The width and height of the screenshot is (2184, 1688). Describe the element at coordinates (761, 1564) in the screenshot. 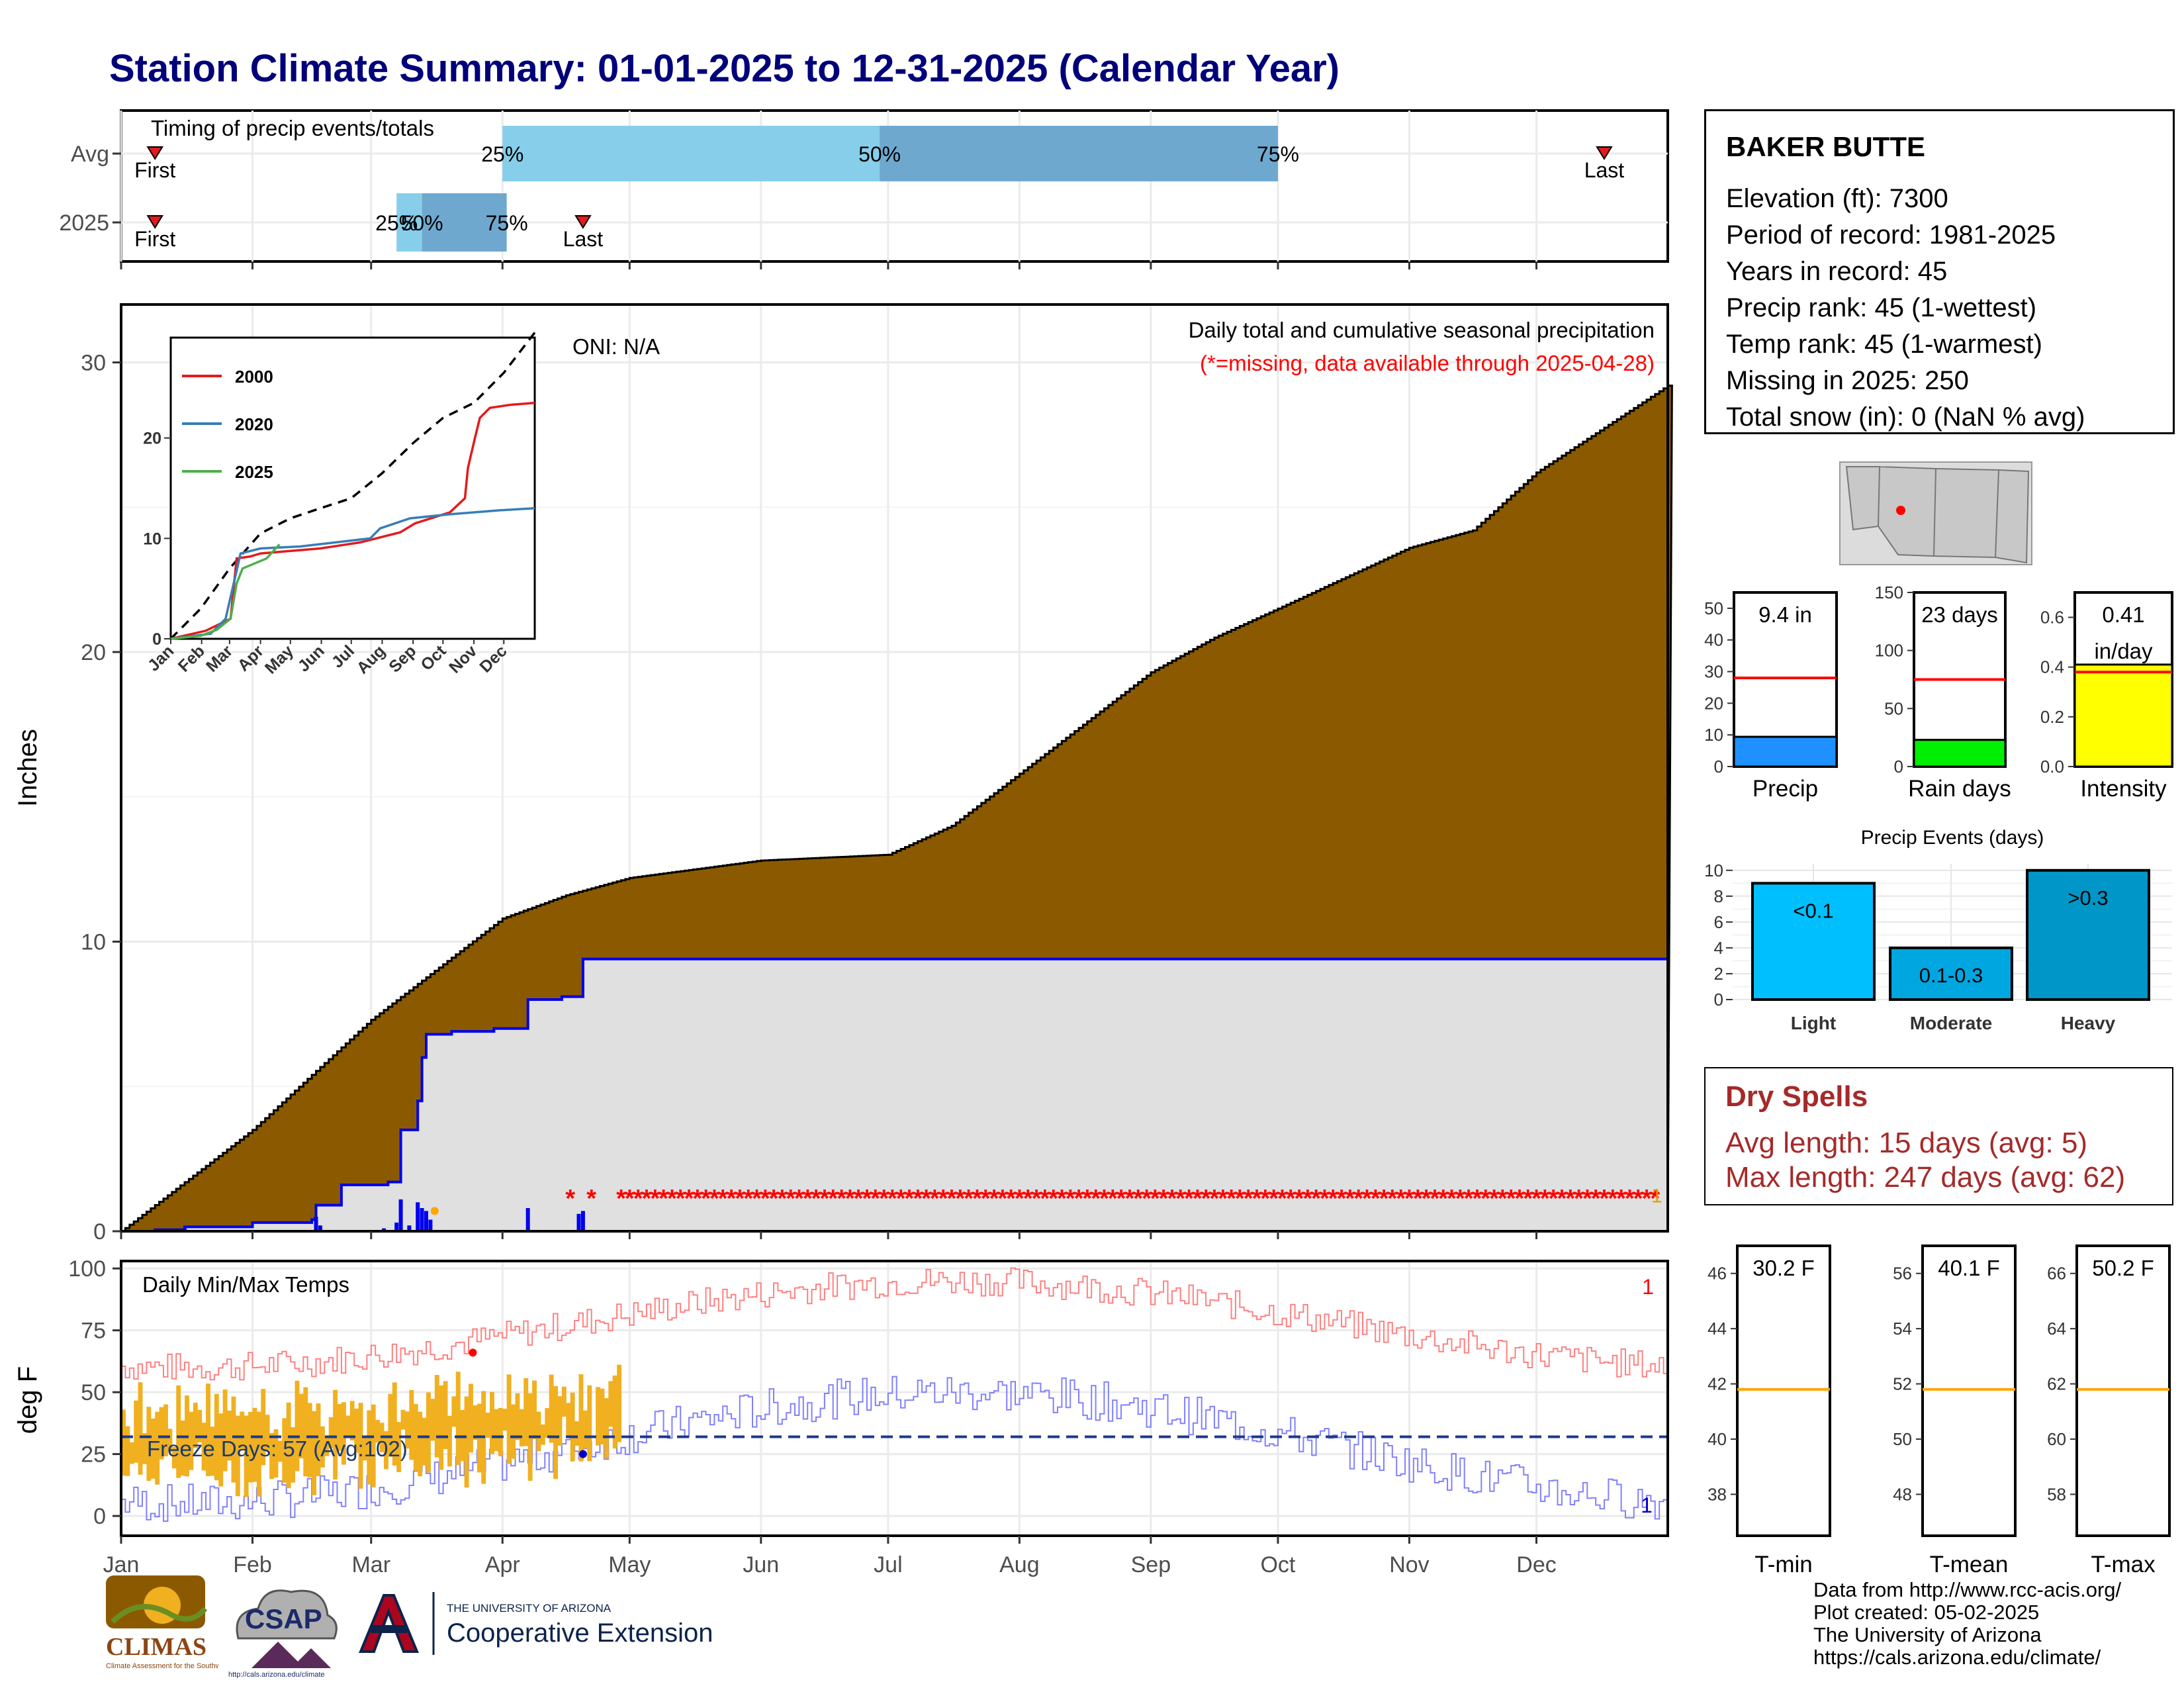

I see `month-tick-label: Jun` at that location.